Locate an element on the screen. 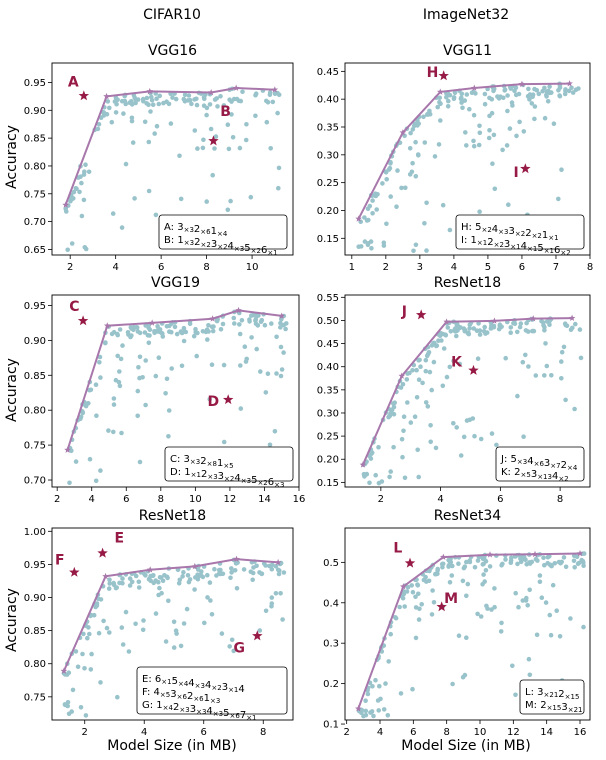  highlight-star-d is located at coordinates (228, 399).